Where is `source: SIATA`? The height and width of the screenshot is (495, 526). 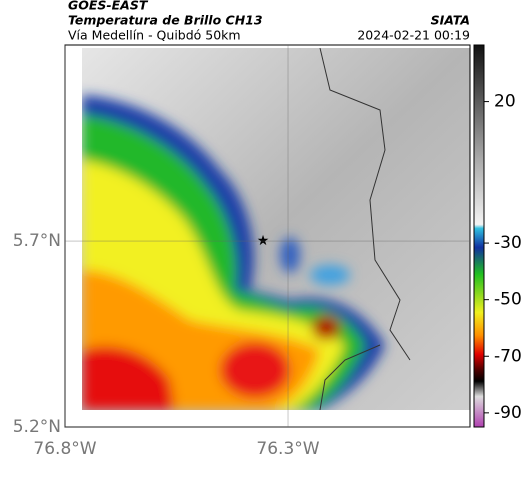
source: SIATA is located at coordinates (450, 20).